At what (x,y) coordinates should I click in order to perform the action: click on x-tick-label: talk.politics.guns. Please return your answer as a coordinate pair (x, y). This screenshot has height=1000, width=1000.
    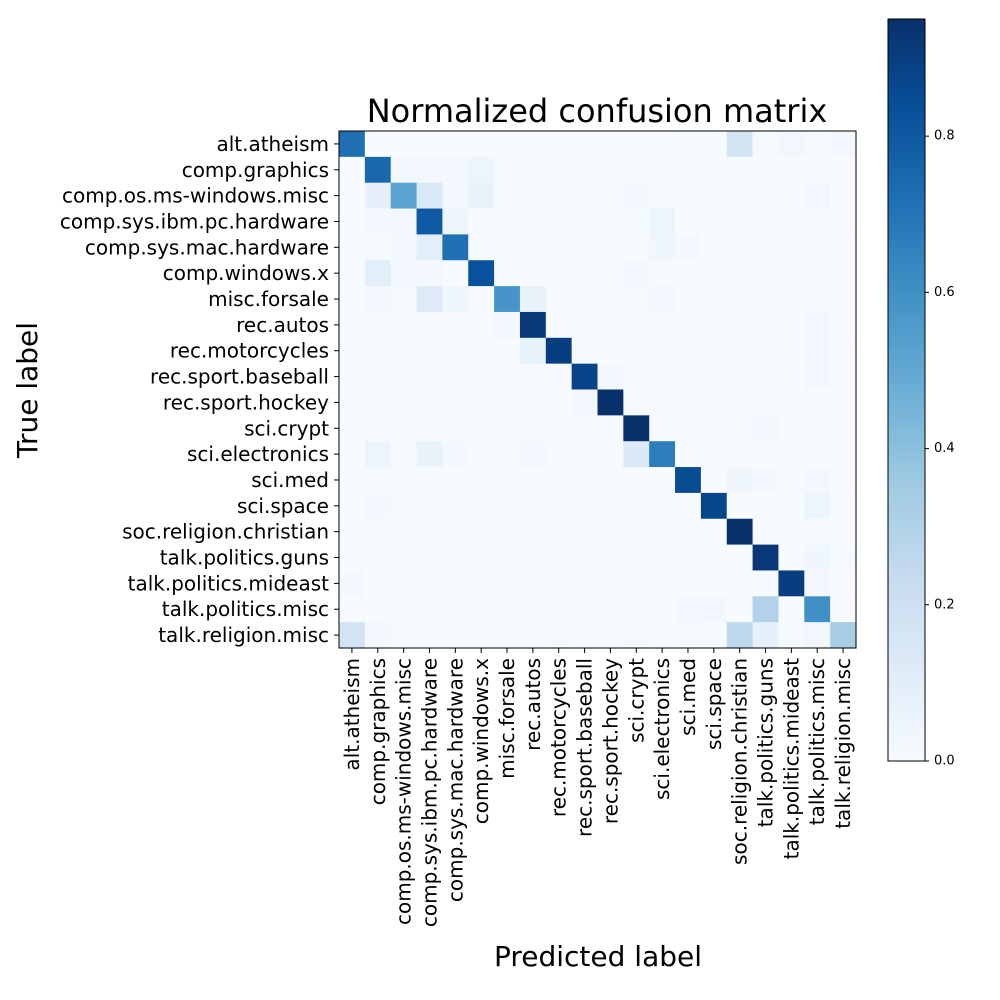
    Looking at the image, I should click on (766, 742).